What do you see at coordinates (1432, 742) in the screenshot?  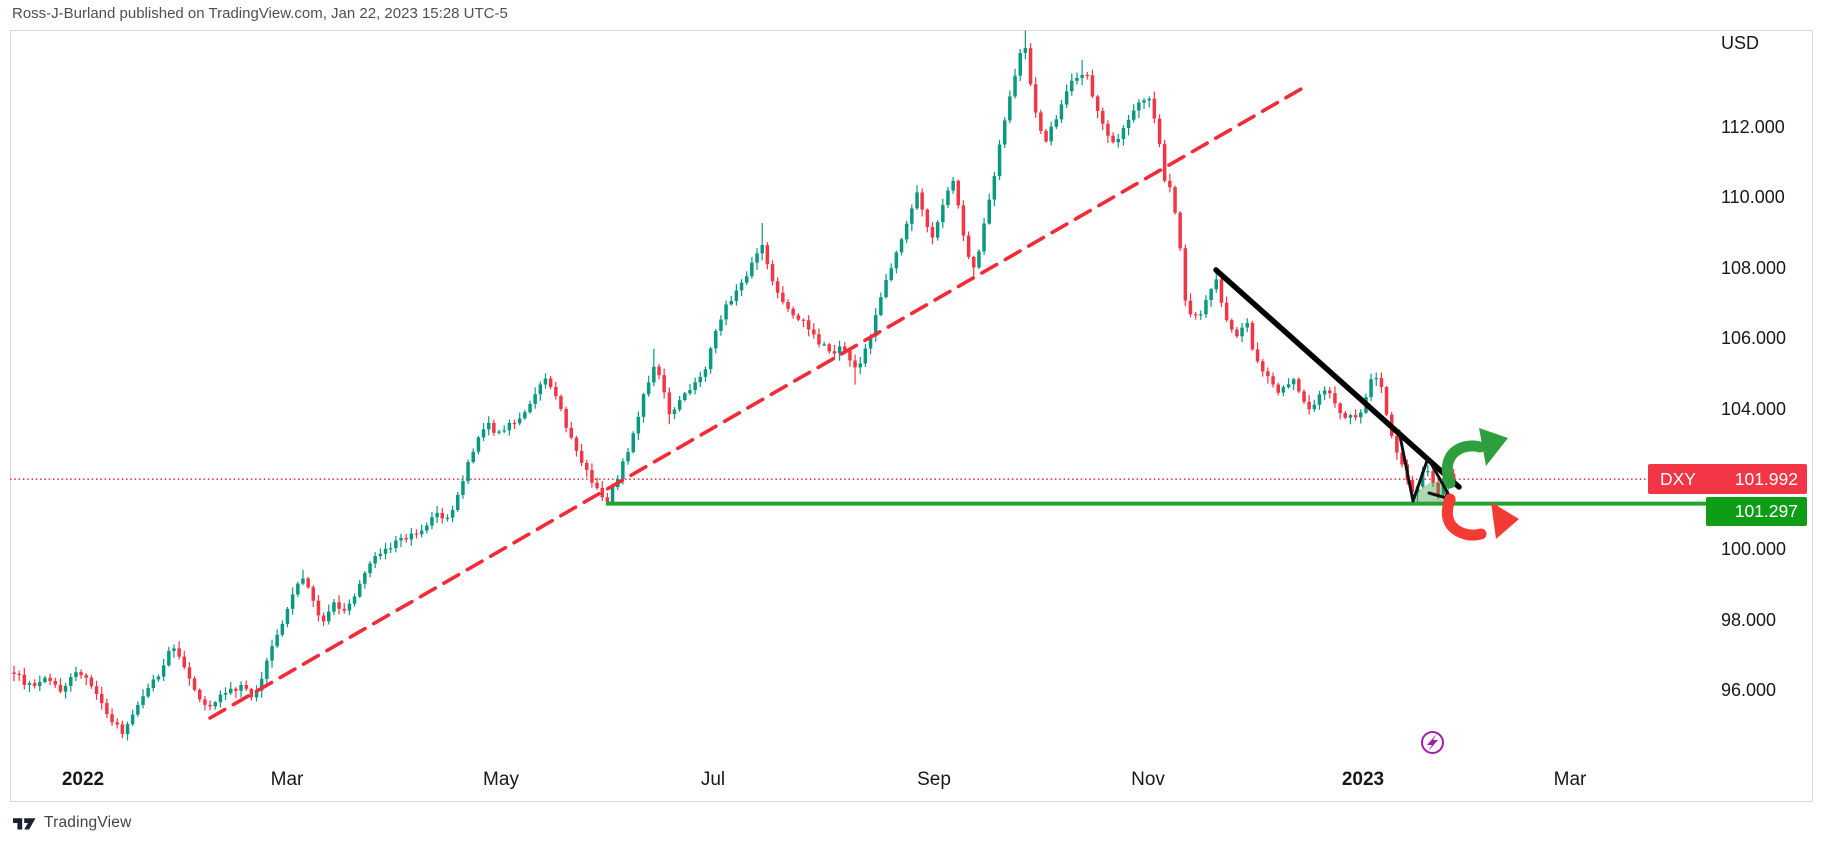 I see `lightning-idea-marker-icon` at bounding box center [1432, 742].